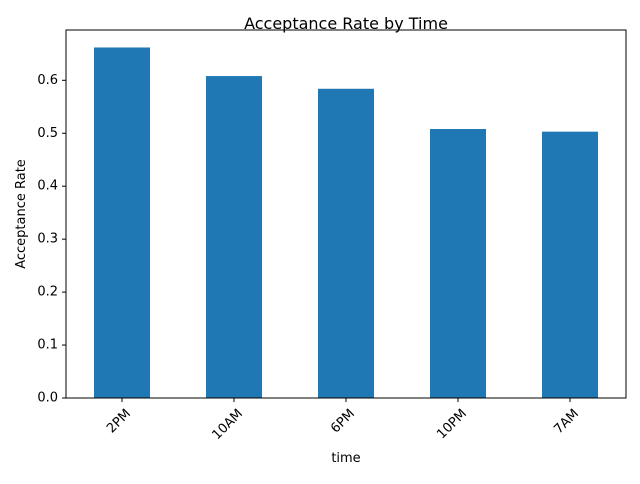 This screenshot has width=640, height=484. I want to click on bar-6pm, so click(346, 243).